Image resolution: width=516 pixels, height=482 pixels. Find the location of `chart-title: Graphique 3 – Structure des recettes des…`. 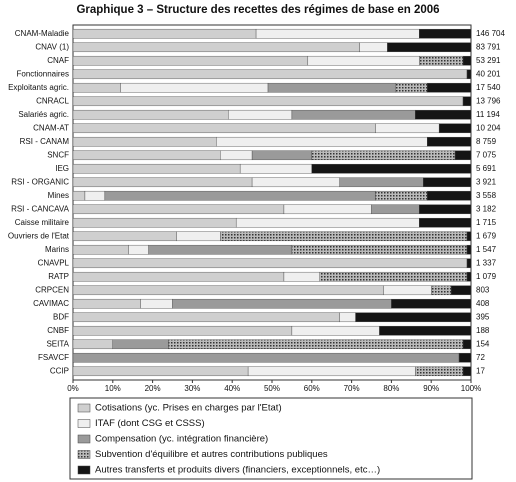

chart-title: Graphique 3 – Structure des recettes des… is located at coordinates (257, 10).